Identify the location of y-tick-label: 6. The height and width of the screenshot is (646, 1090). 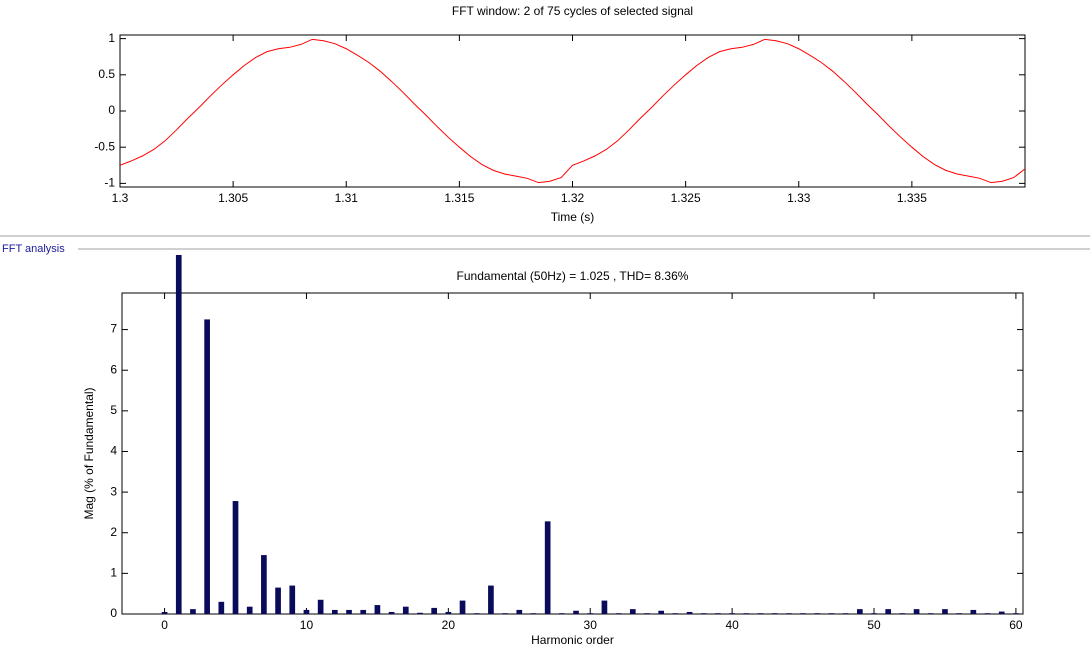
(113, 369).